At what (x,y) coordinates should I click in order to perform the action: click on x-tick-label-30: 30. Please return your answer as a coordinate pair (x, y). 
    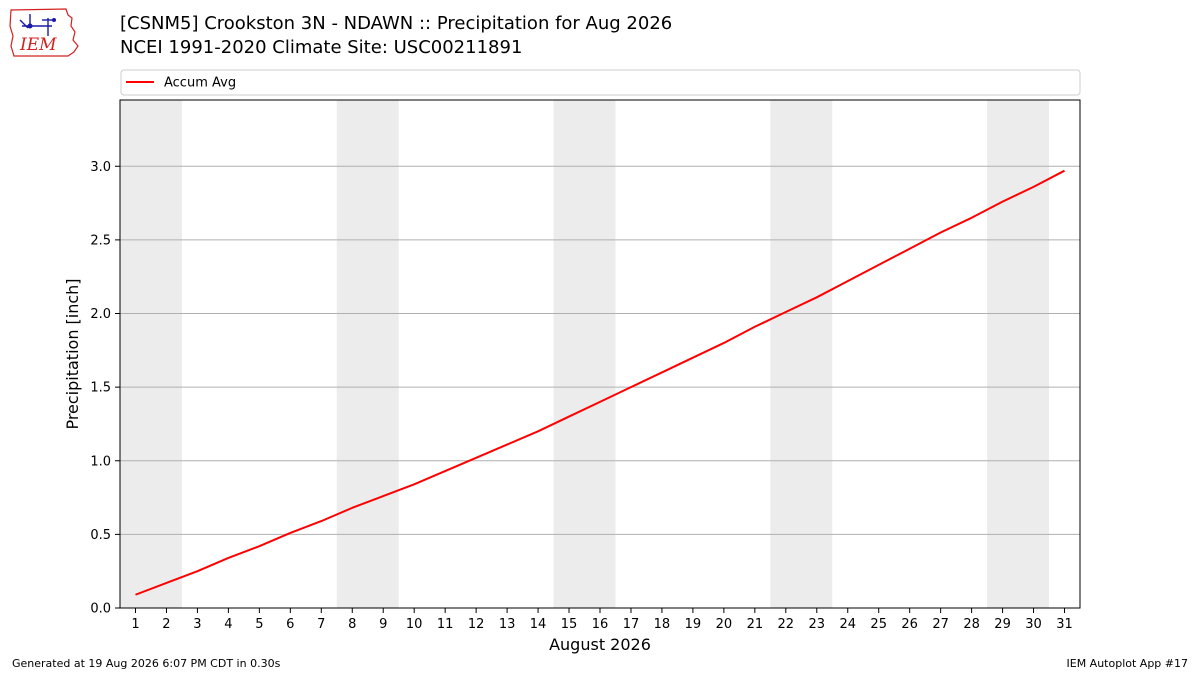
    Looking at the image, I should click on (1033, 624).